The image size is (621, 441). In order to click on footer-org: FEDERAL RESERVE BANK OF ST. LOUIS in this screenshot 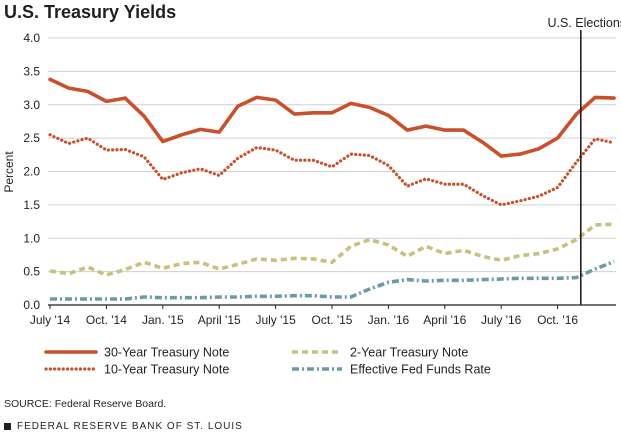, I will do `click(130, 426)`.